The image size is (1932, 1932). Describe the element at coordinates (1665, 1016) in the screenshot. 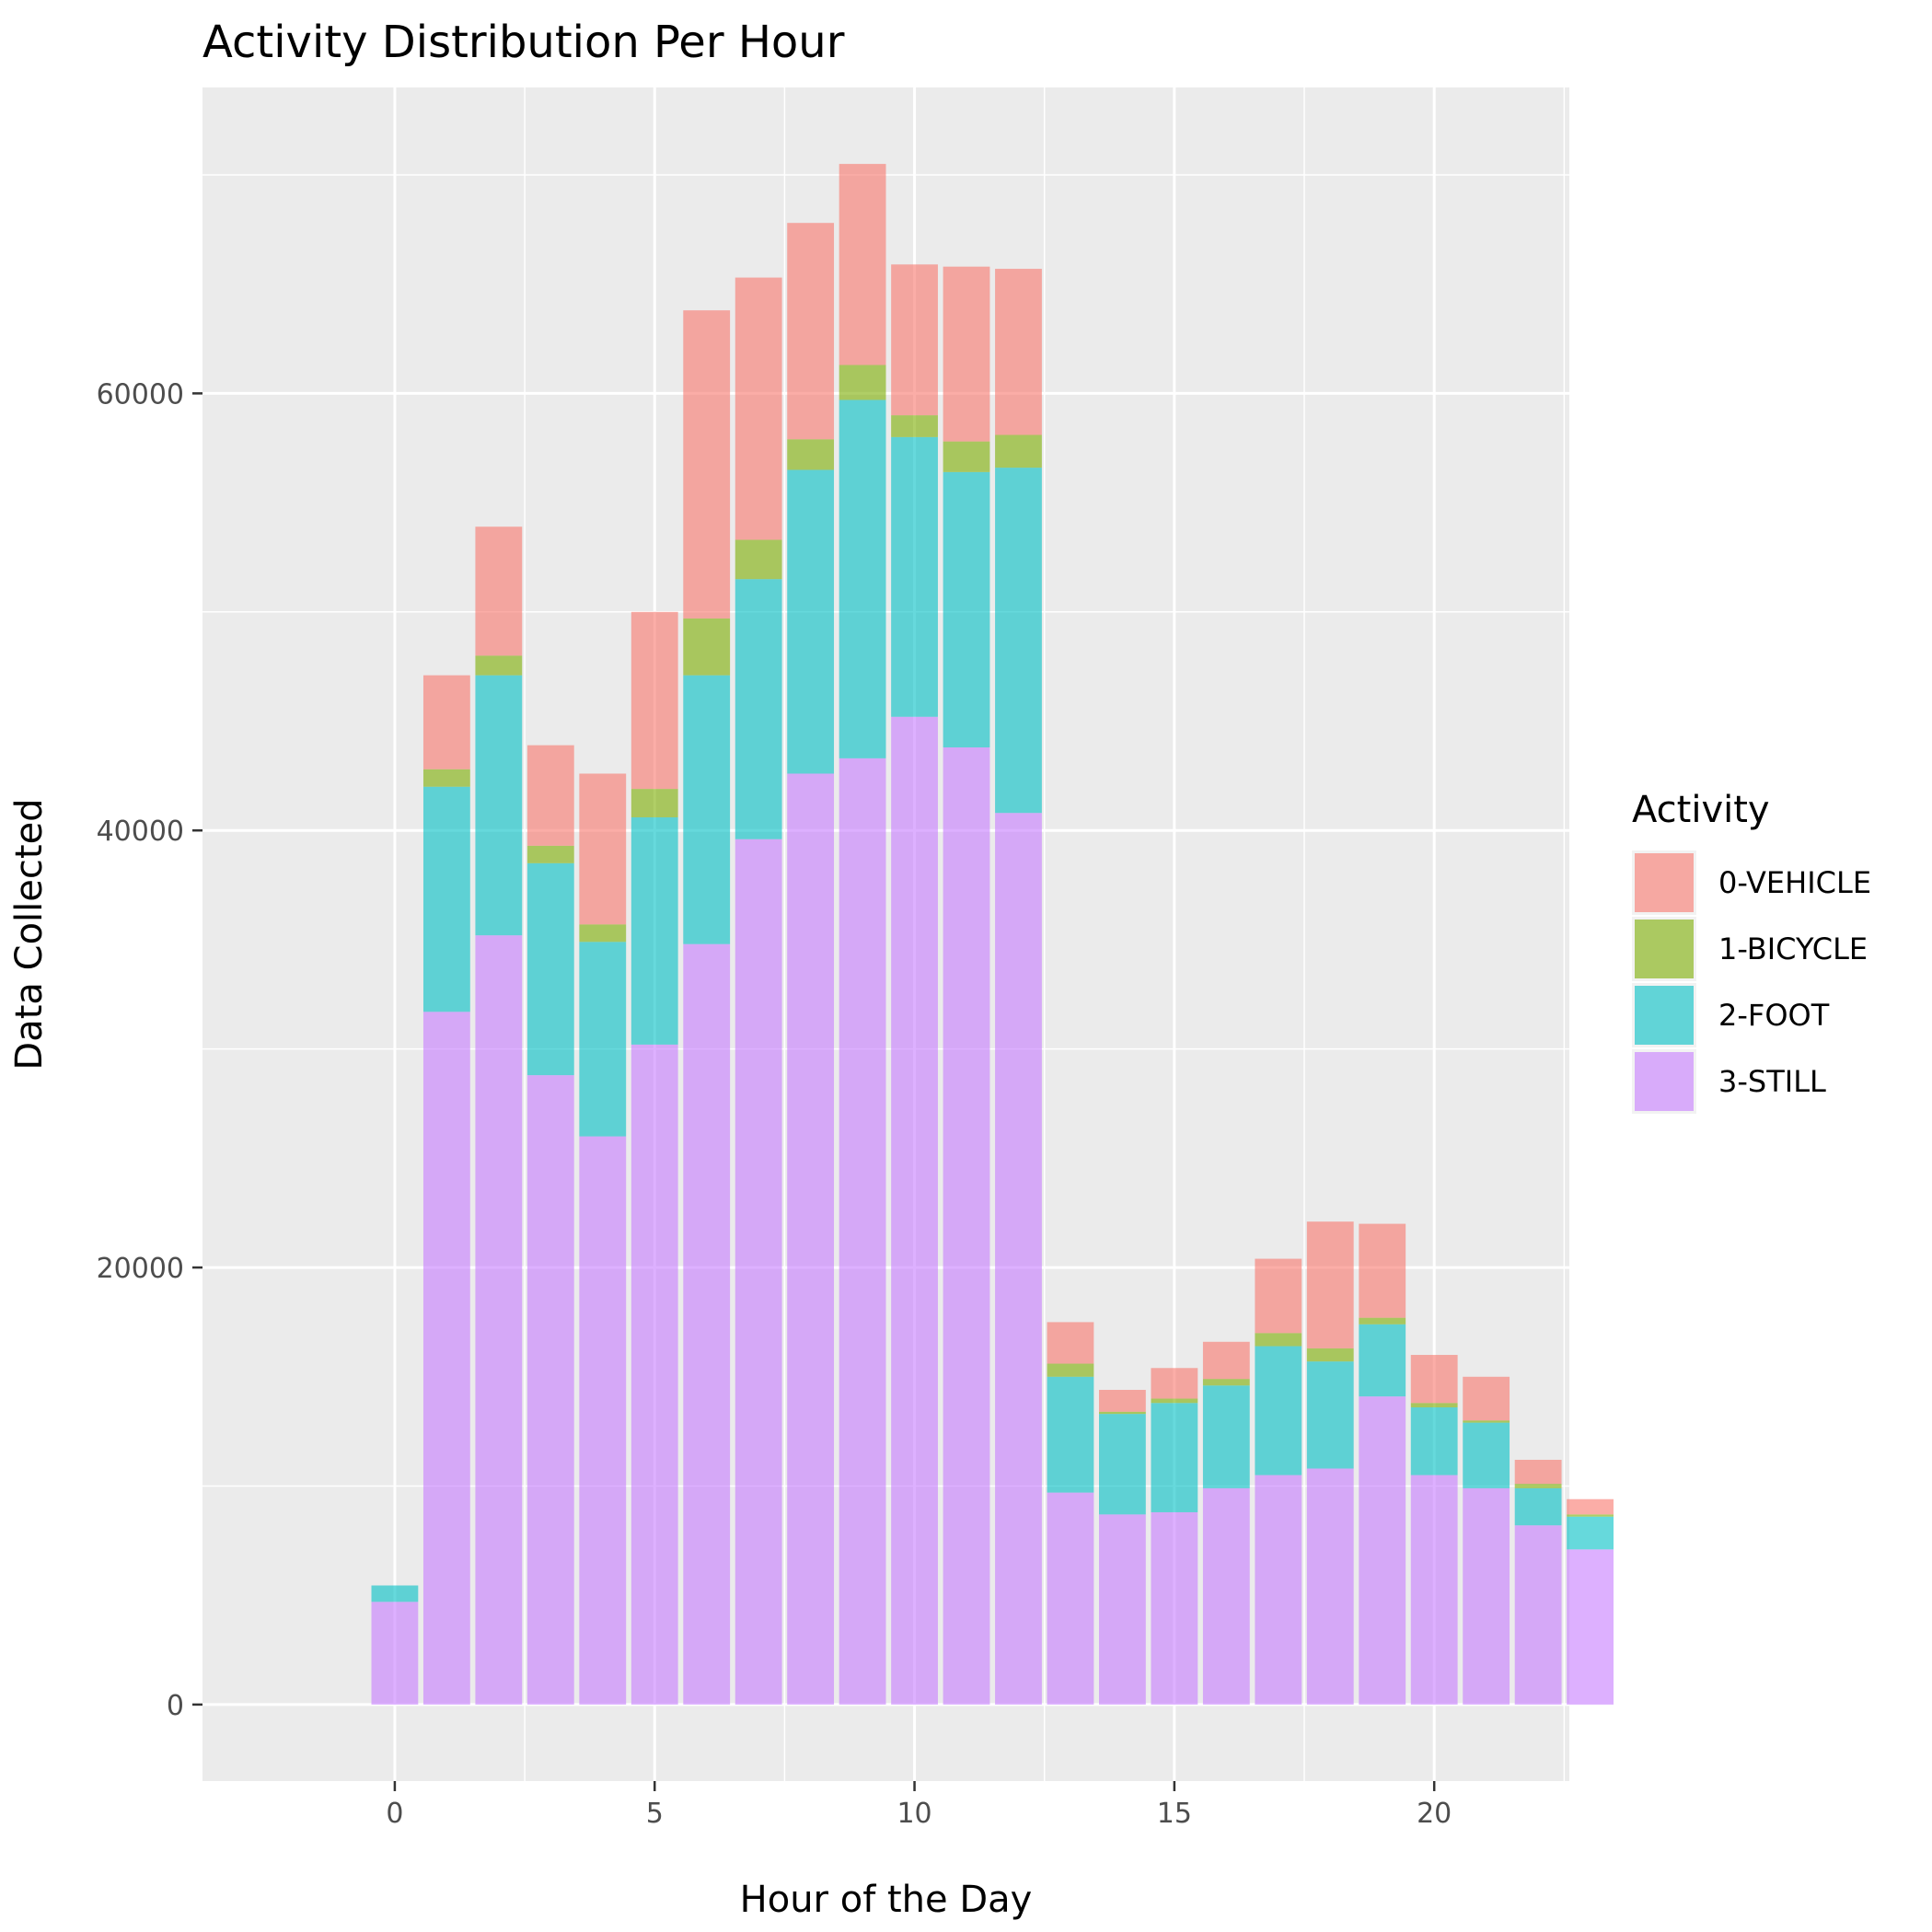

I see `legend-swatch-2-foot` at that location.